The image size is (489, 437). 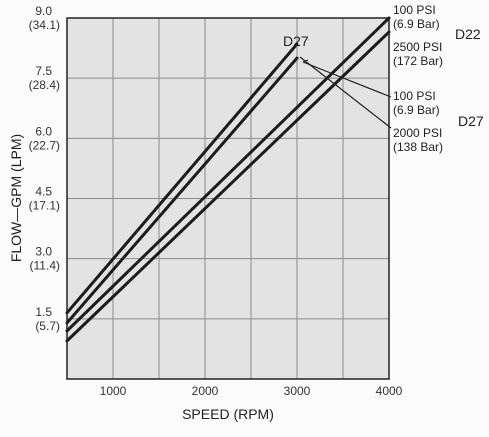 I want to click on pressure-sub-label: (172 Bar), so click(x=418, y=61).